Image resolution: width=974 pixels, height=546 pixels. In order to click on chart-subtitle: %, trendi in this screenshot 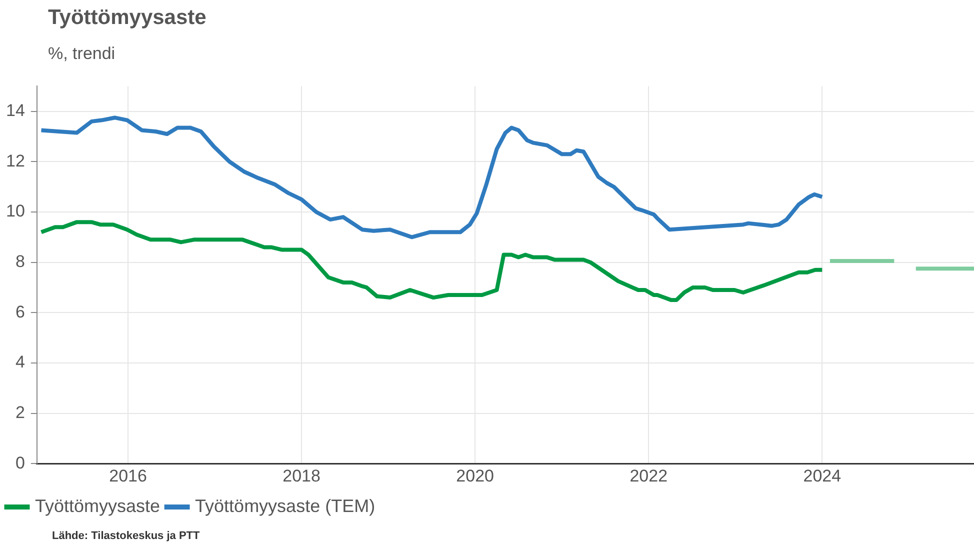, I will do `click(82, 54)`.